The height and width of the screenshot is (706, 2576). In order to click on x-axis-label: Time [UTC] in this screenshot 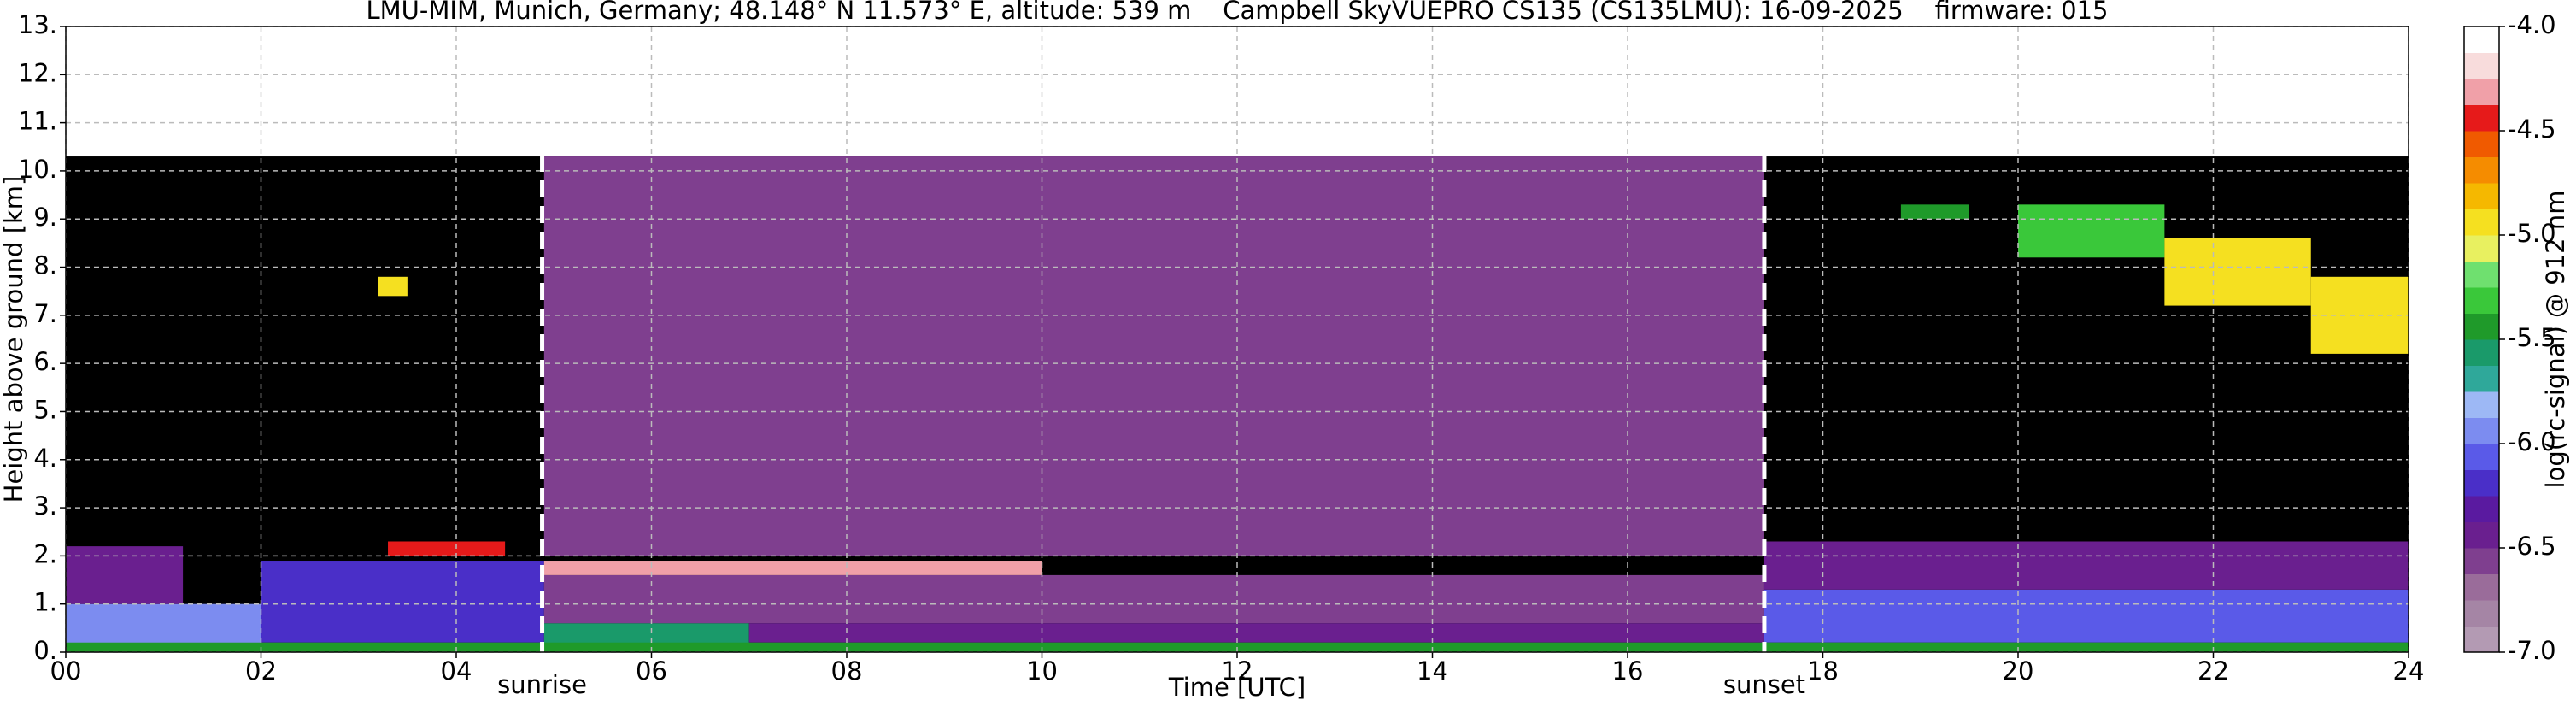, I will do `click(1237, 687)`.